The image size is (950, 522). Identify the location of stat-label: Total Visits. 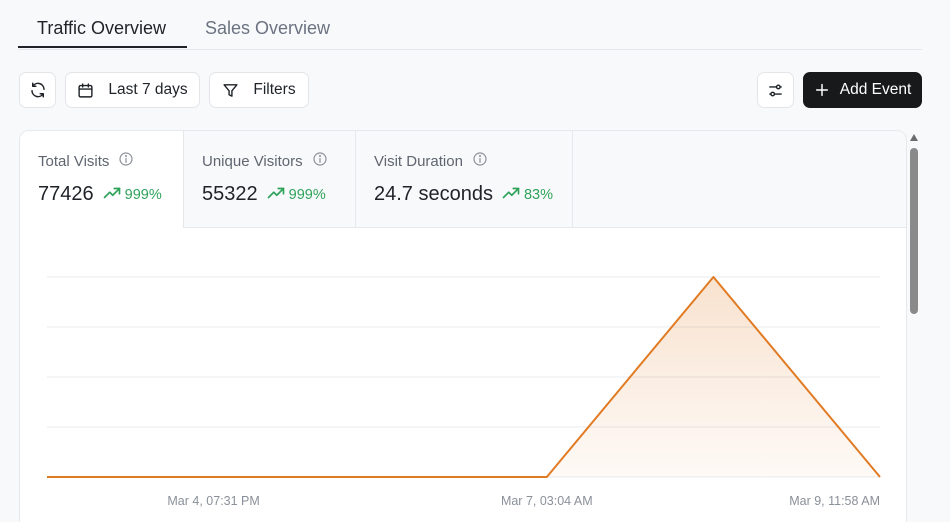
(74, 161).